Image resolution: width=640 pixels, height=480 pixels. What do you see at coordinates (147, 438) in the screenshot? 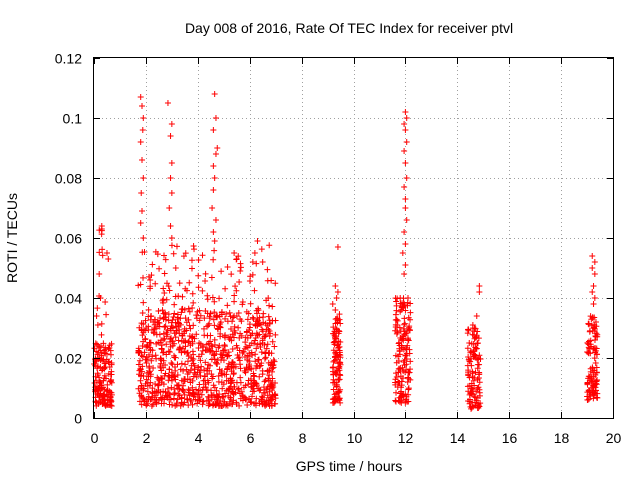
I see `x-tick-label: 2` at bounding box center [147, 438].